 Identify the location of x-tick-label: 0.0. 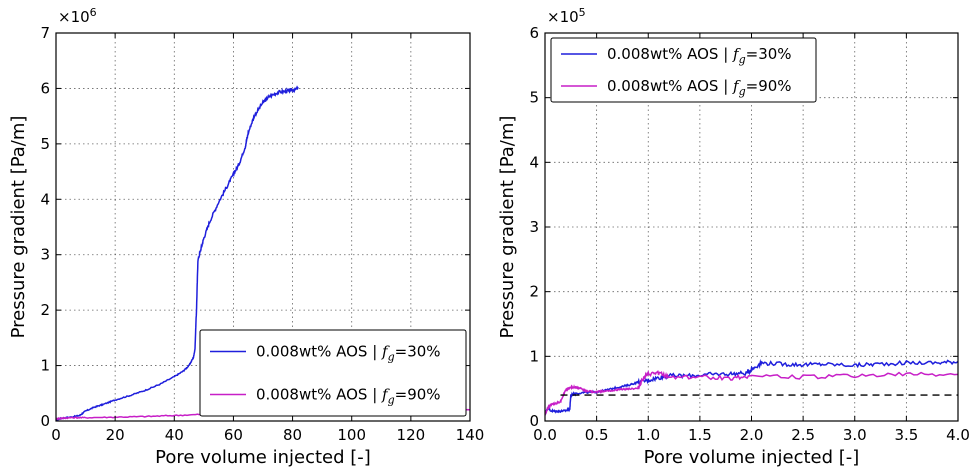
(545, 435).